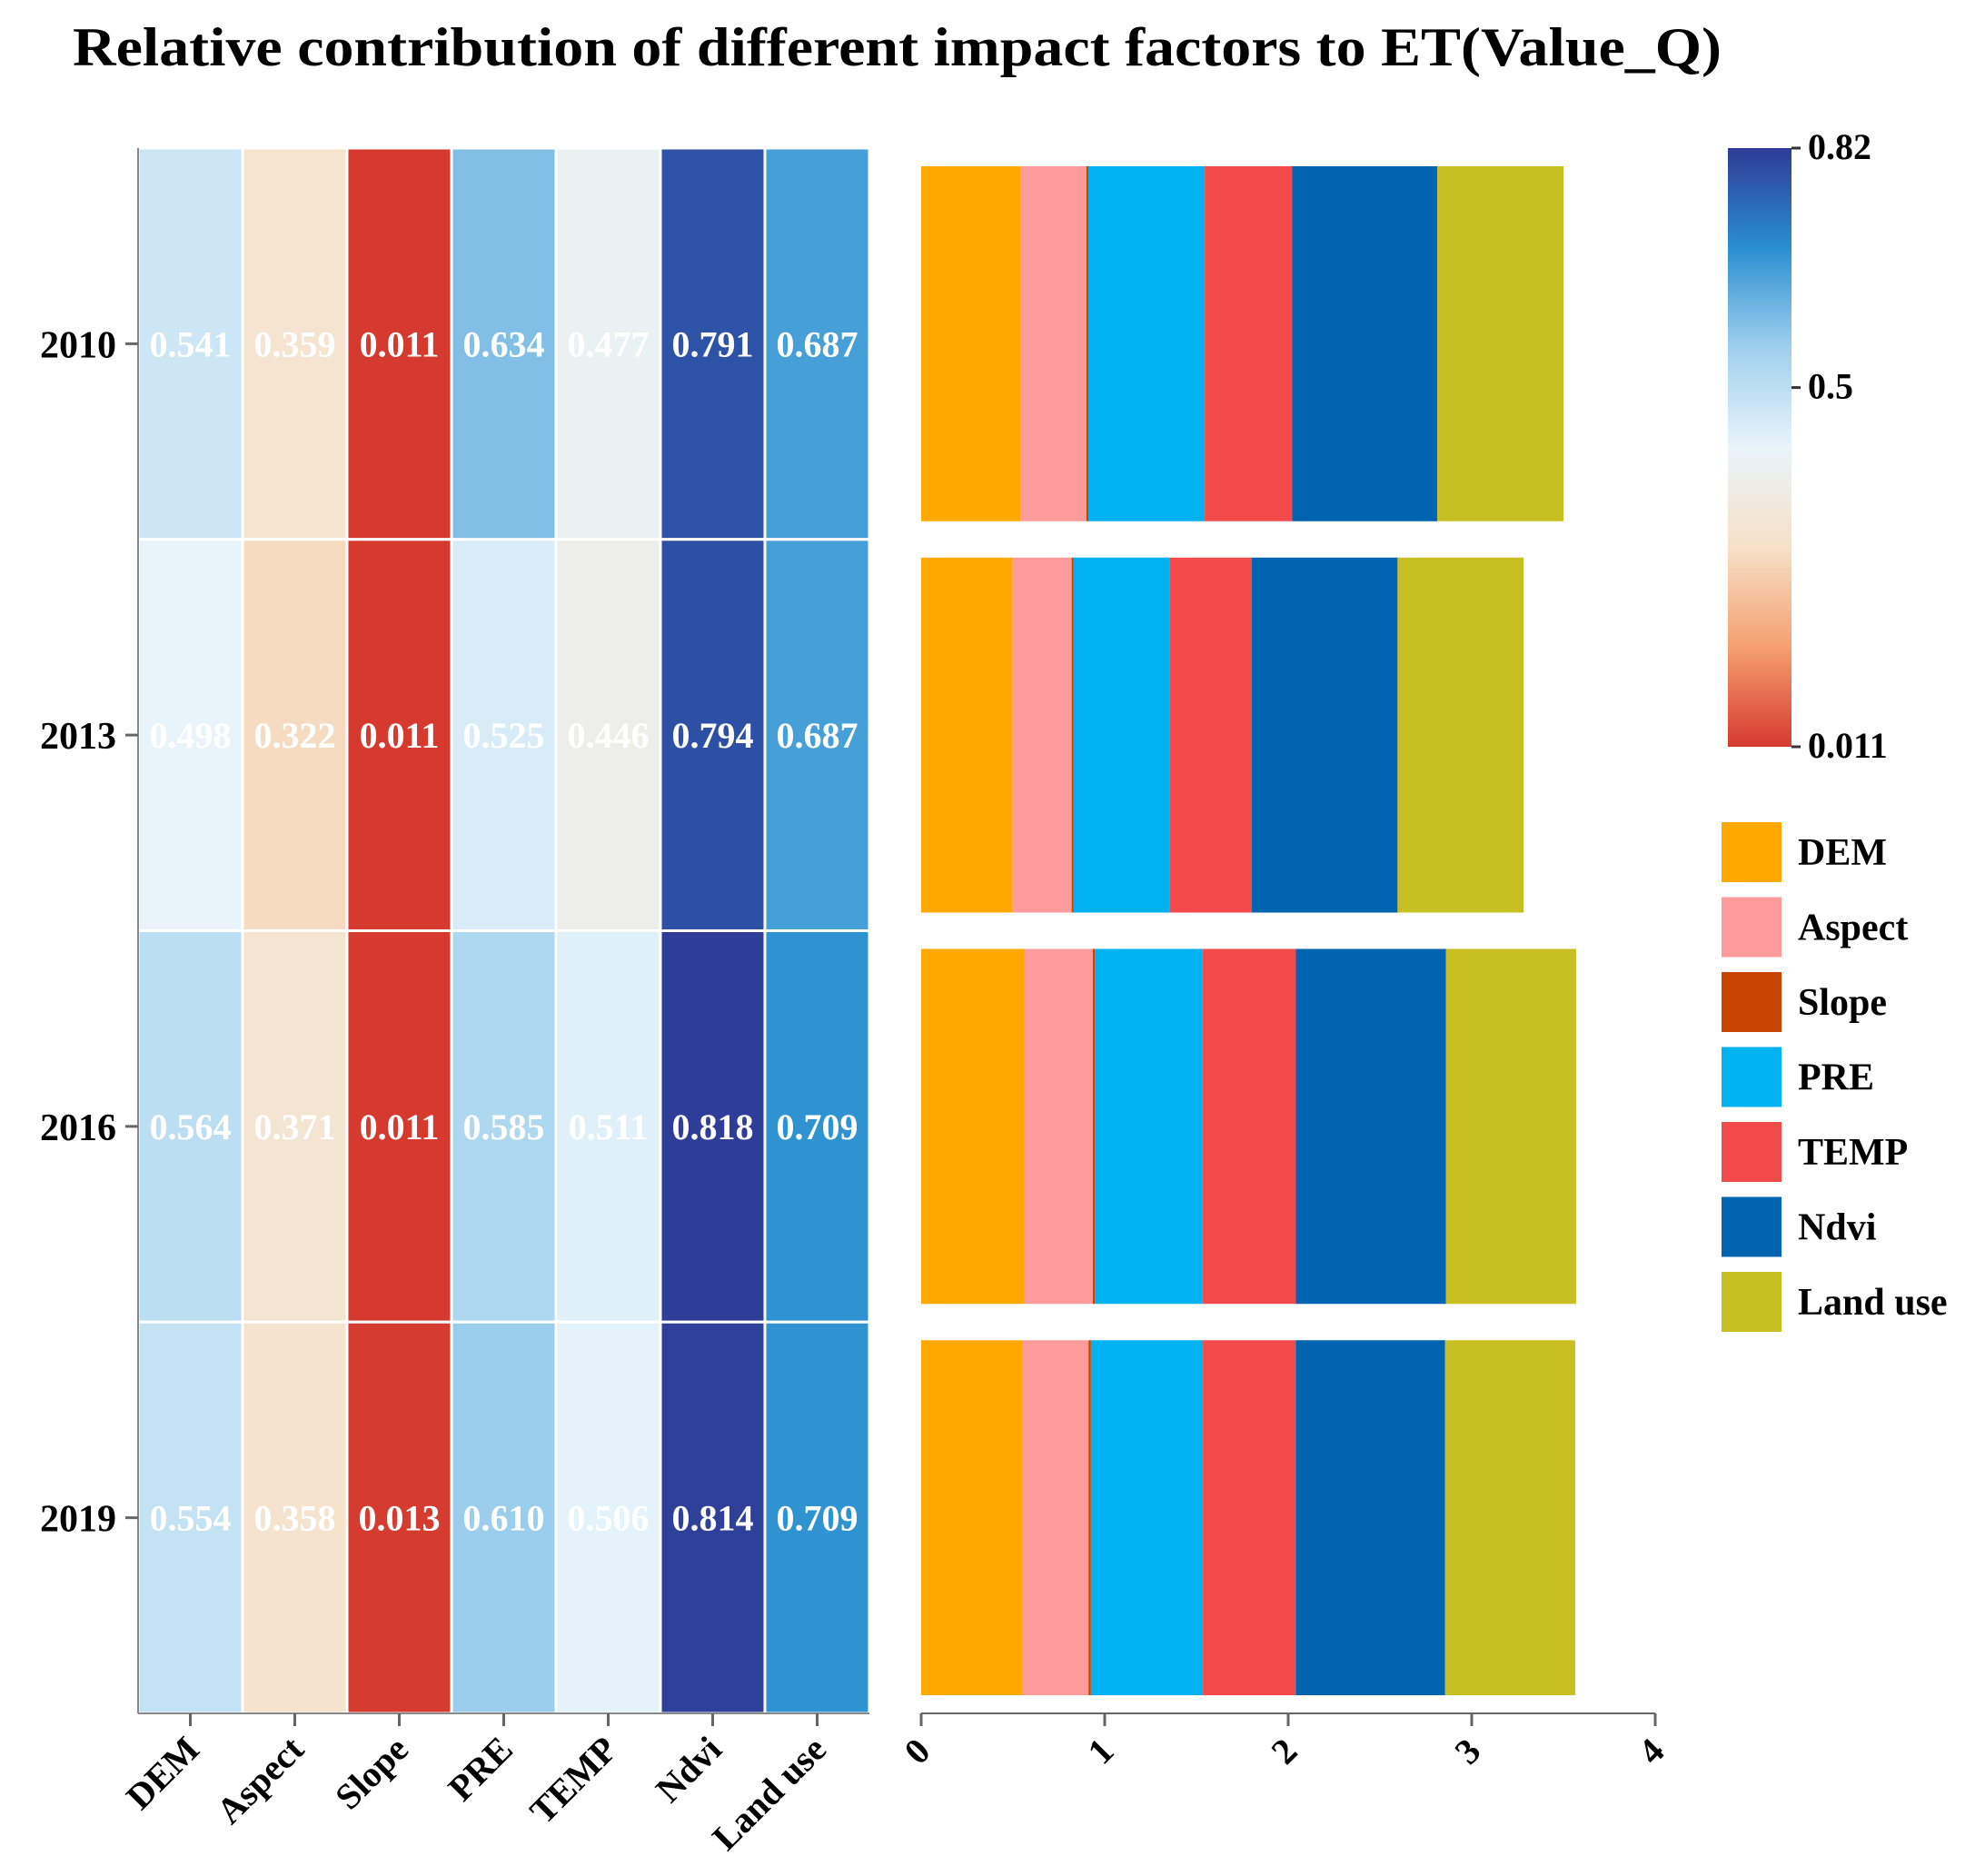  I want to click on bar-x-tick-label: 4, so click(1651, 1751).